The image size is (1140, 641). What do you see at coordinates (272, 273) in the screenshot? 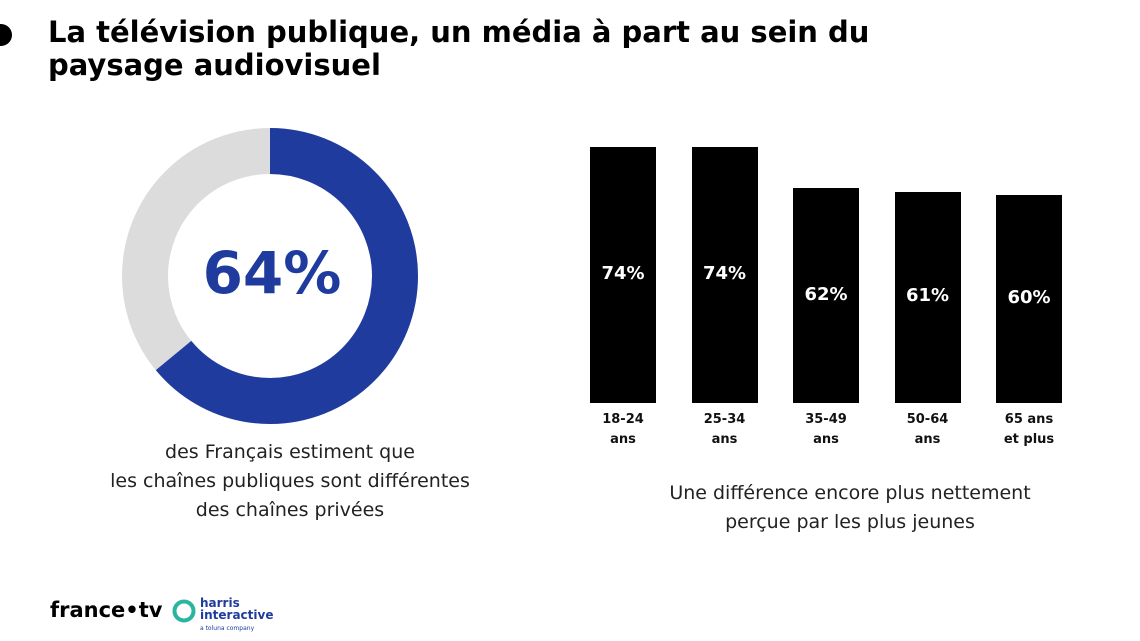
I see `donut-value-label: 64%` at bounding box center [272, 273].